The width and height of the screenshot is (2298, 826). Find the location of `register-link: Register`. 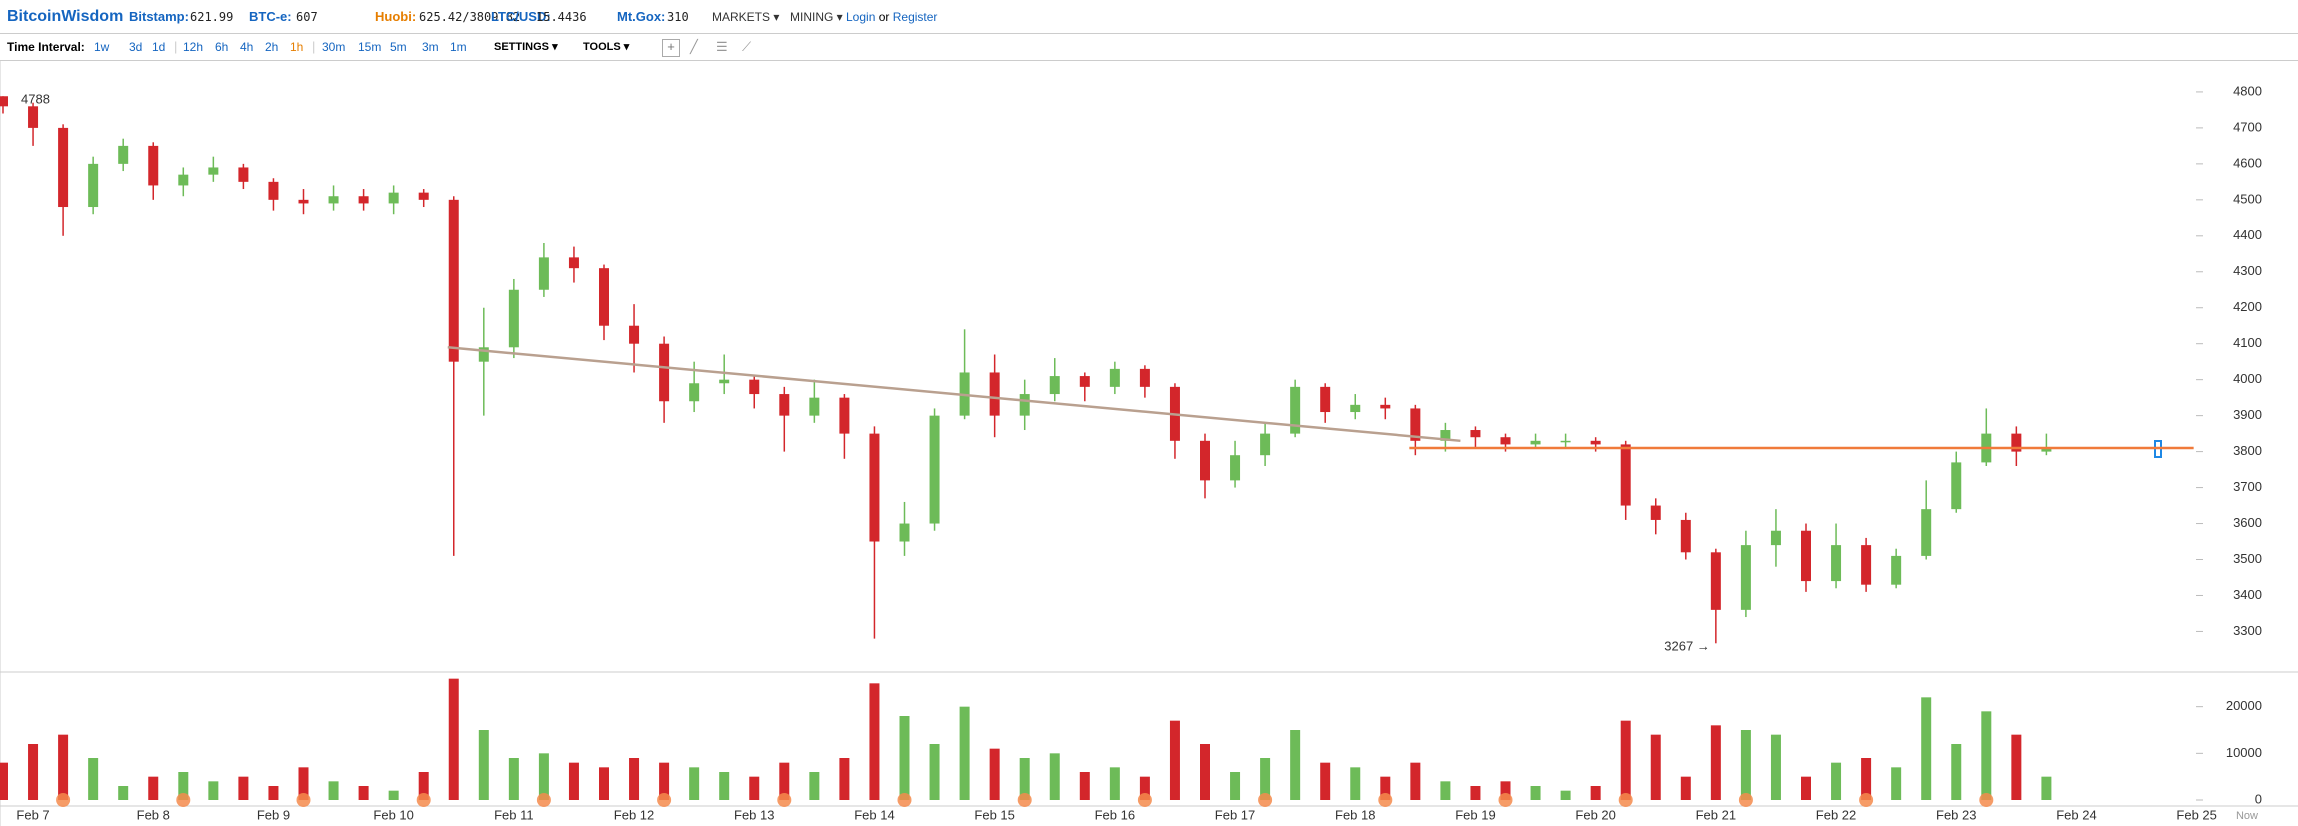

register-link: Register is located at coordinates (915, 17).